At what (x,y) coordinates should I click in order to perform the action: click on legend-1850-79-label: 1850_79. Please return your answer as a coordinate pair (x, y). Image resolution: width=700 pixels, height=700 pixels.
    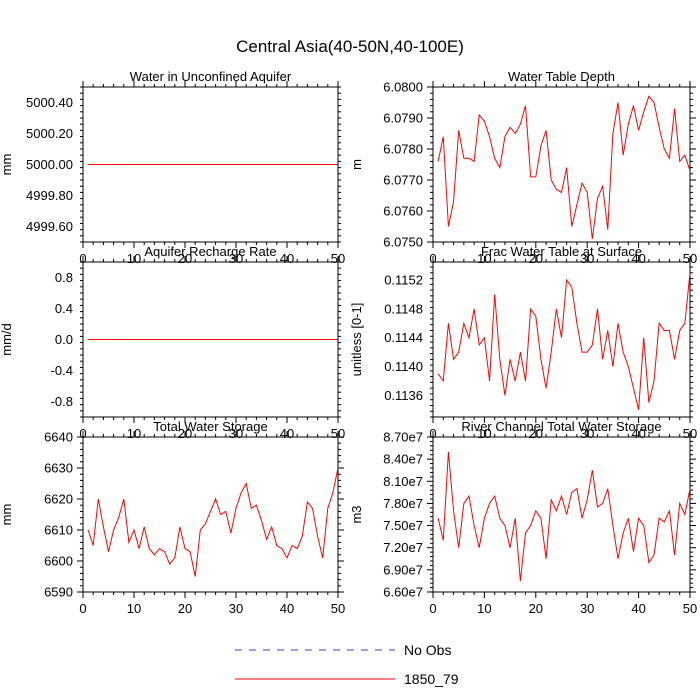
    Looking at the image, I should click on (431, 679).